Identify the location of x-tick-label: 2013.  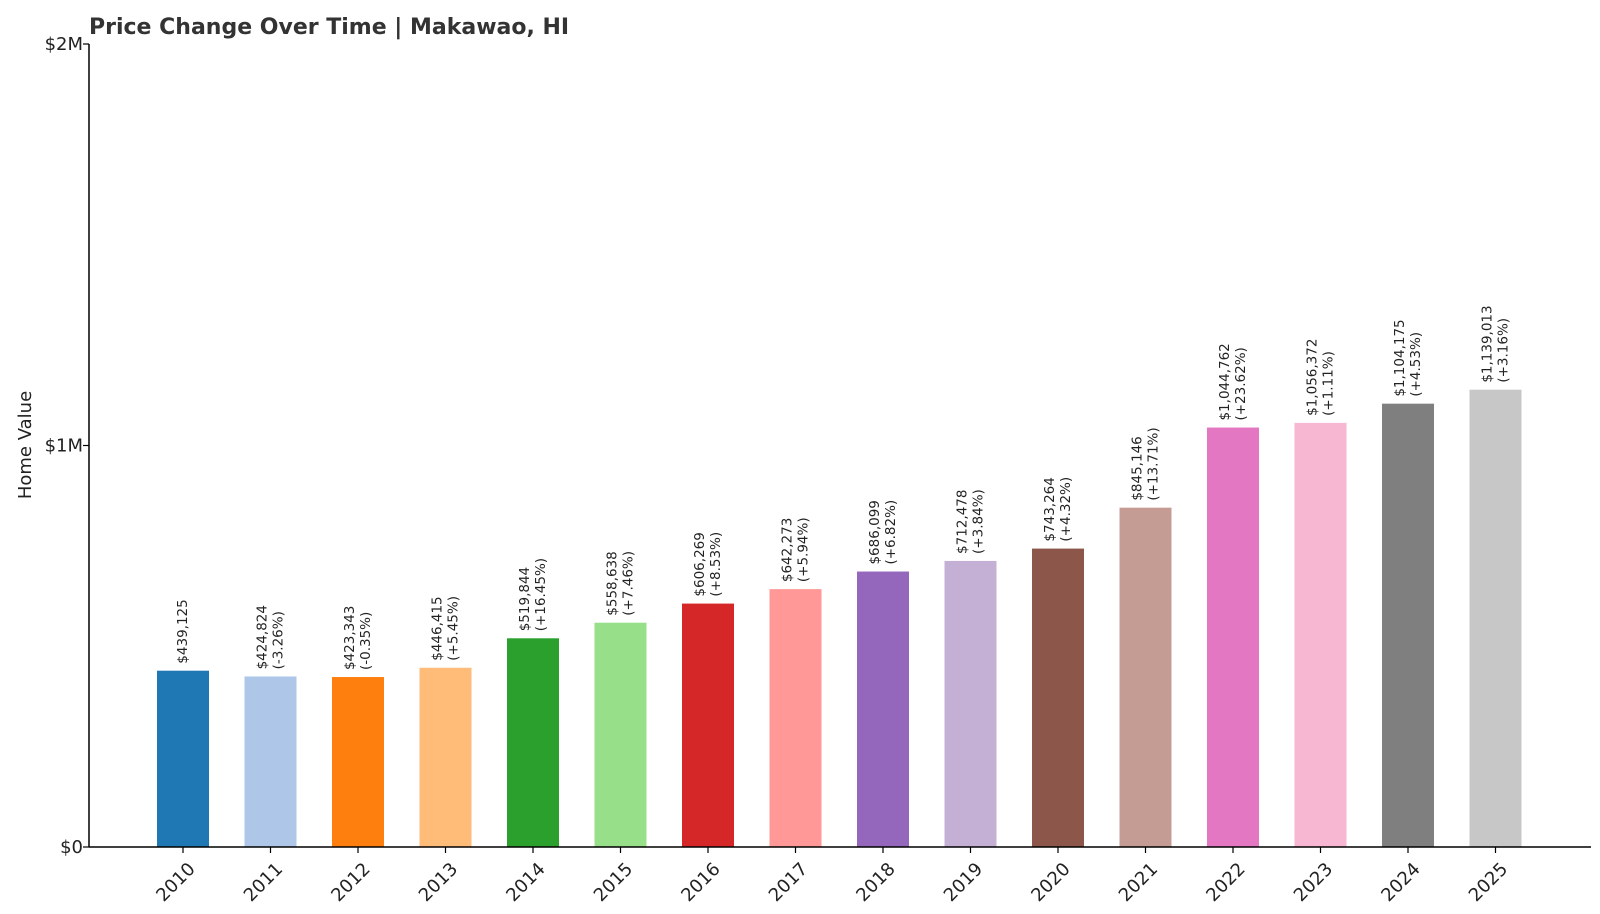
(438, 882).